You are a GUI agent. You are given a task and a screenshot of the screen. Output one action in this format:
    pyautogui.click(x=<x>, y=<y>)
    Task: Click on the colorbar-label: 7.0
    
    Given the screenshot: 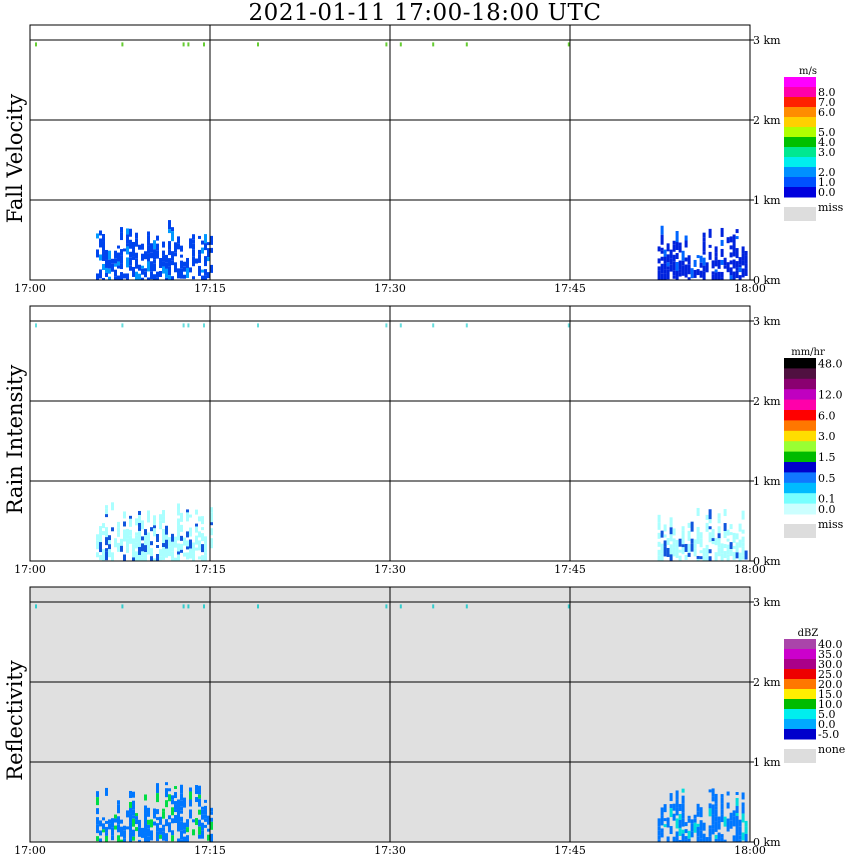 What is the action you would take?
    pyautogui.click(x=827, y=102)
    